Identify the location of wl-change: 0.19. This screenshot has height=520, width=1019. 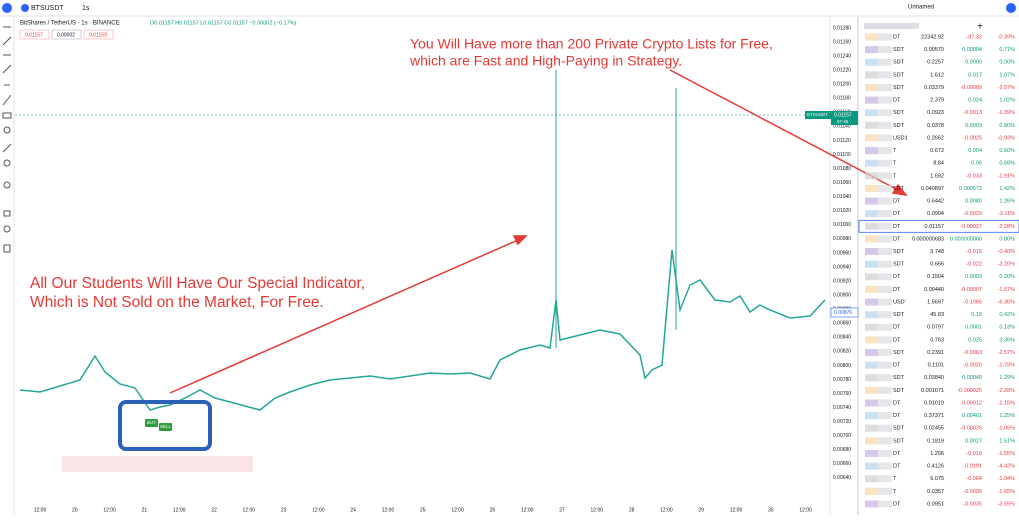
(976, 315).